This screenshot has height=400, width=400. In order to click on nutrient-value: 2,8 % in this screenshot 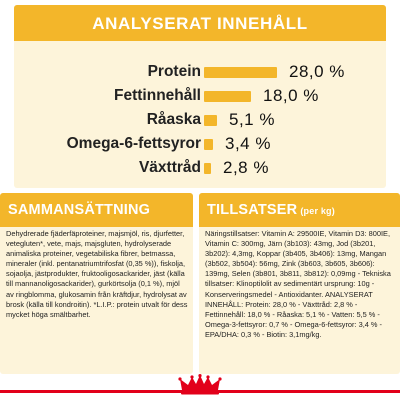, I will do `click(246, 167)`.